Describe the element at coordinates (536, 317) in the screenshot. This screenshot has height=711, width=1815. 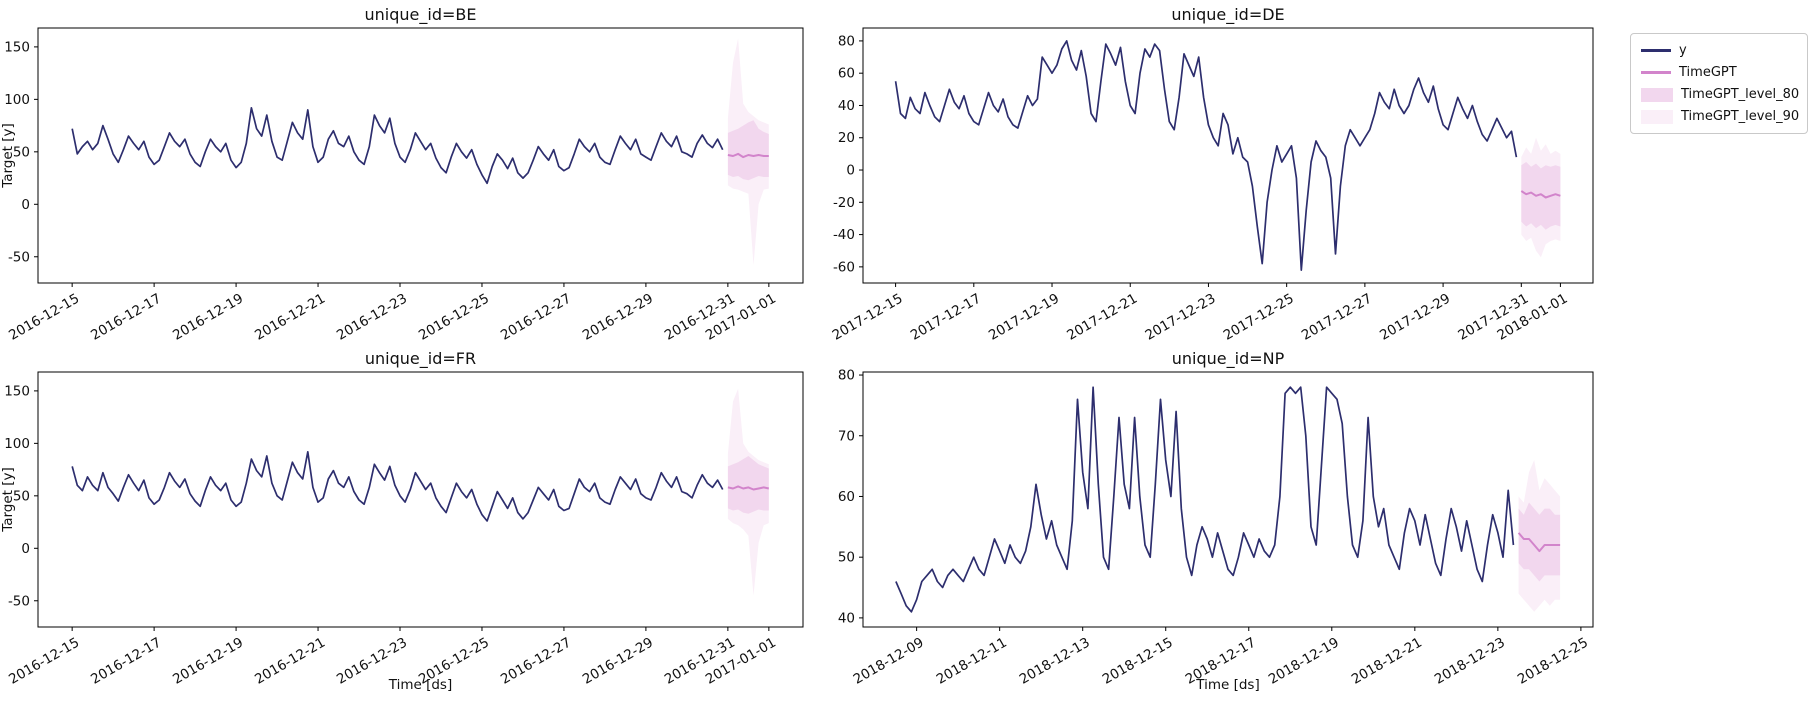
I see `BE-x-tick-label: 2016-12-27` at that location.